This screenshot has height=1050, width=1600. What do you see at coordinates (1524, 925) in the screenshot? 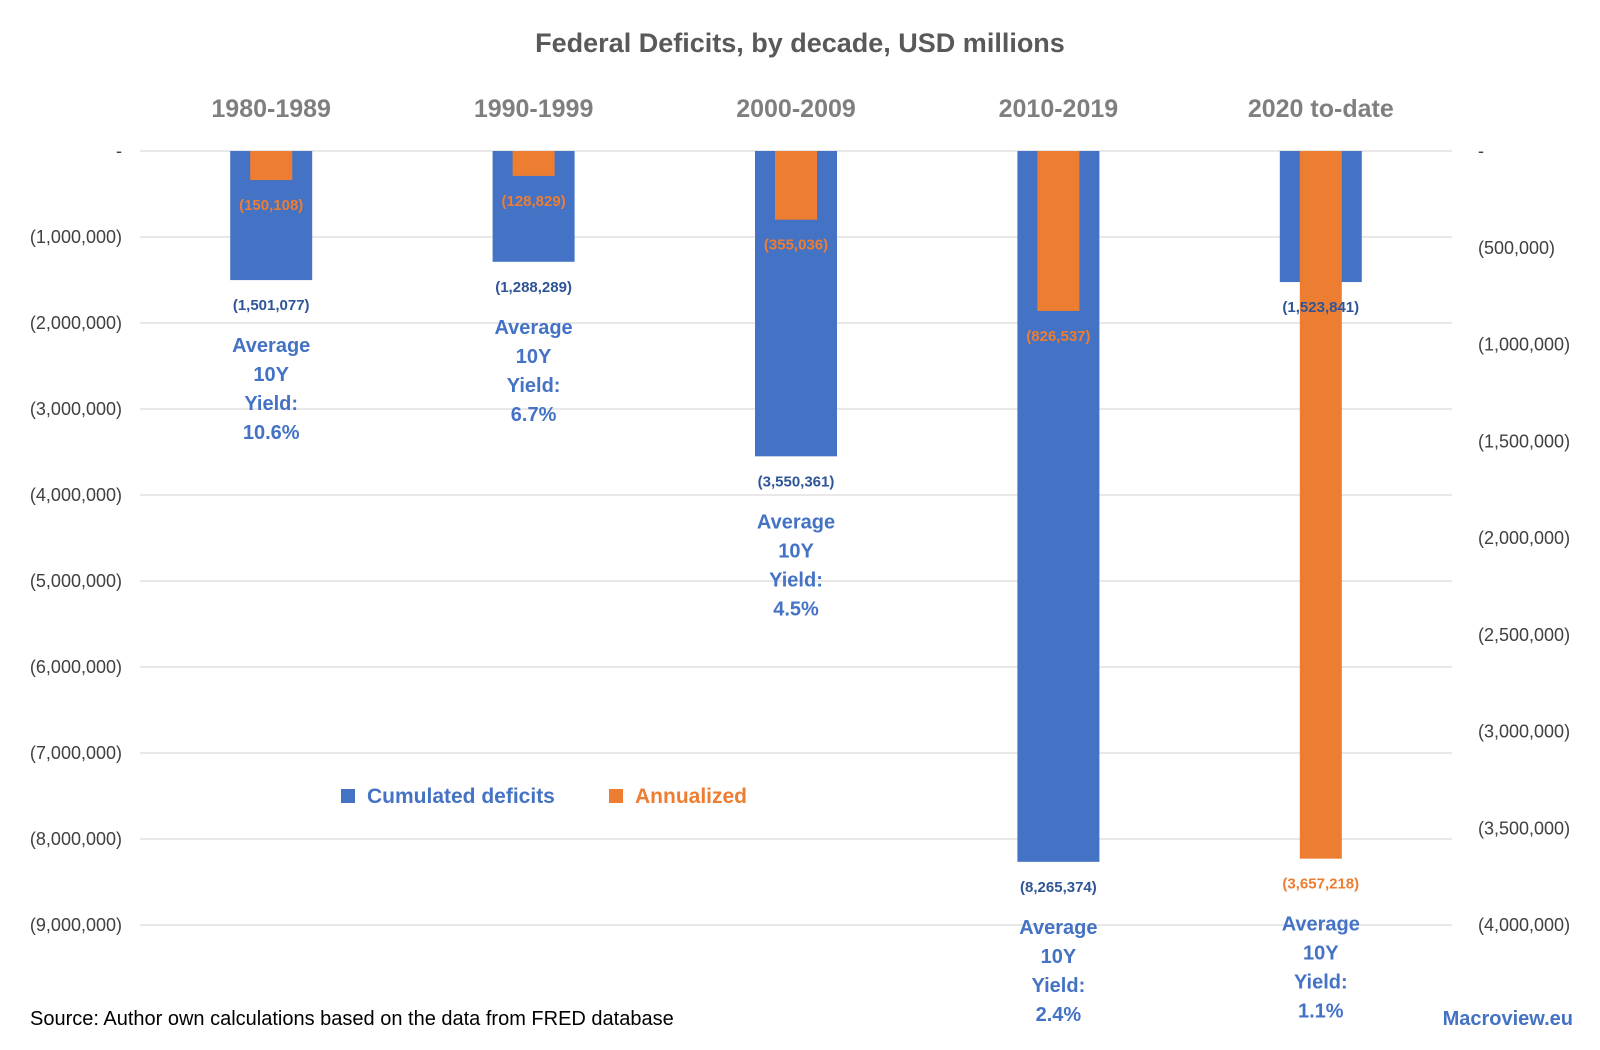
I see `right-tick-label: (4,000,000)` at bounding box center [1524, 925].